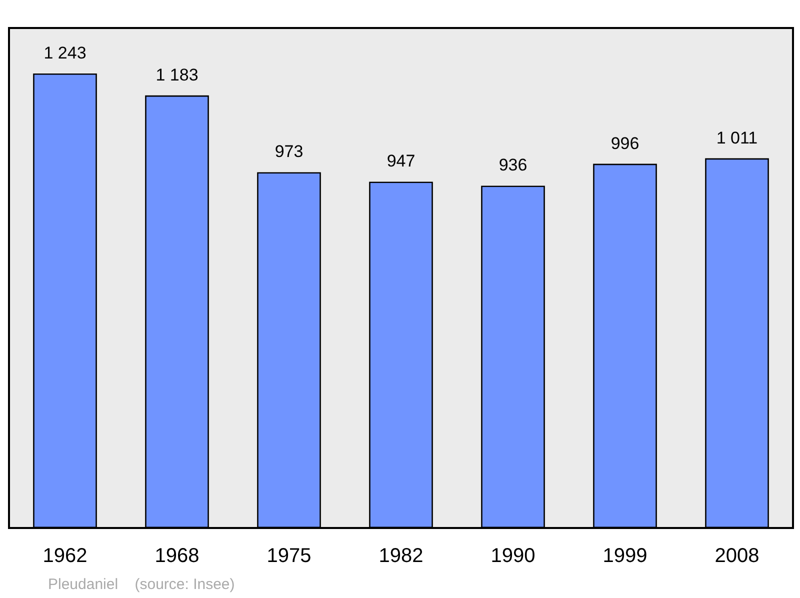 The height and width of the screenshot is (598, 800). I want to click on x-tick-label: 1962, so click(65, 556).